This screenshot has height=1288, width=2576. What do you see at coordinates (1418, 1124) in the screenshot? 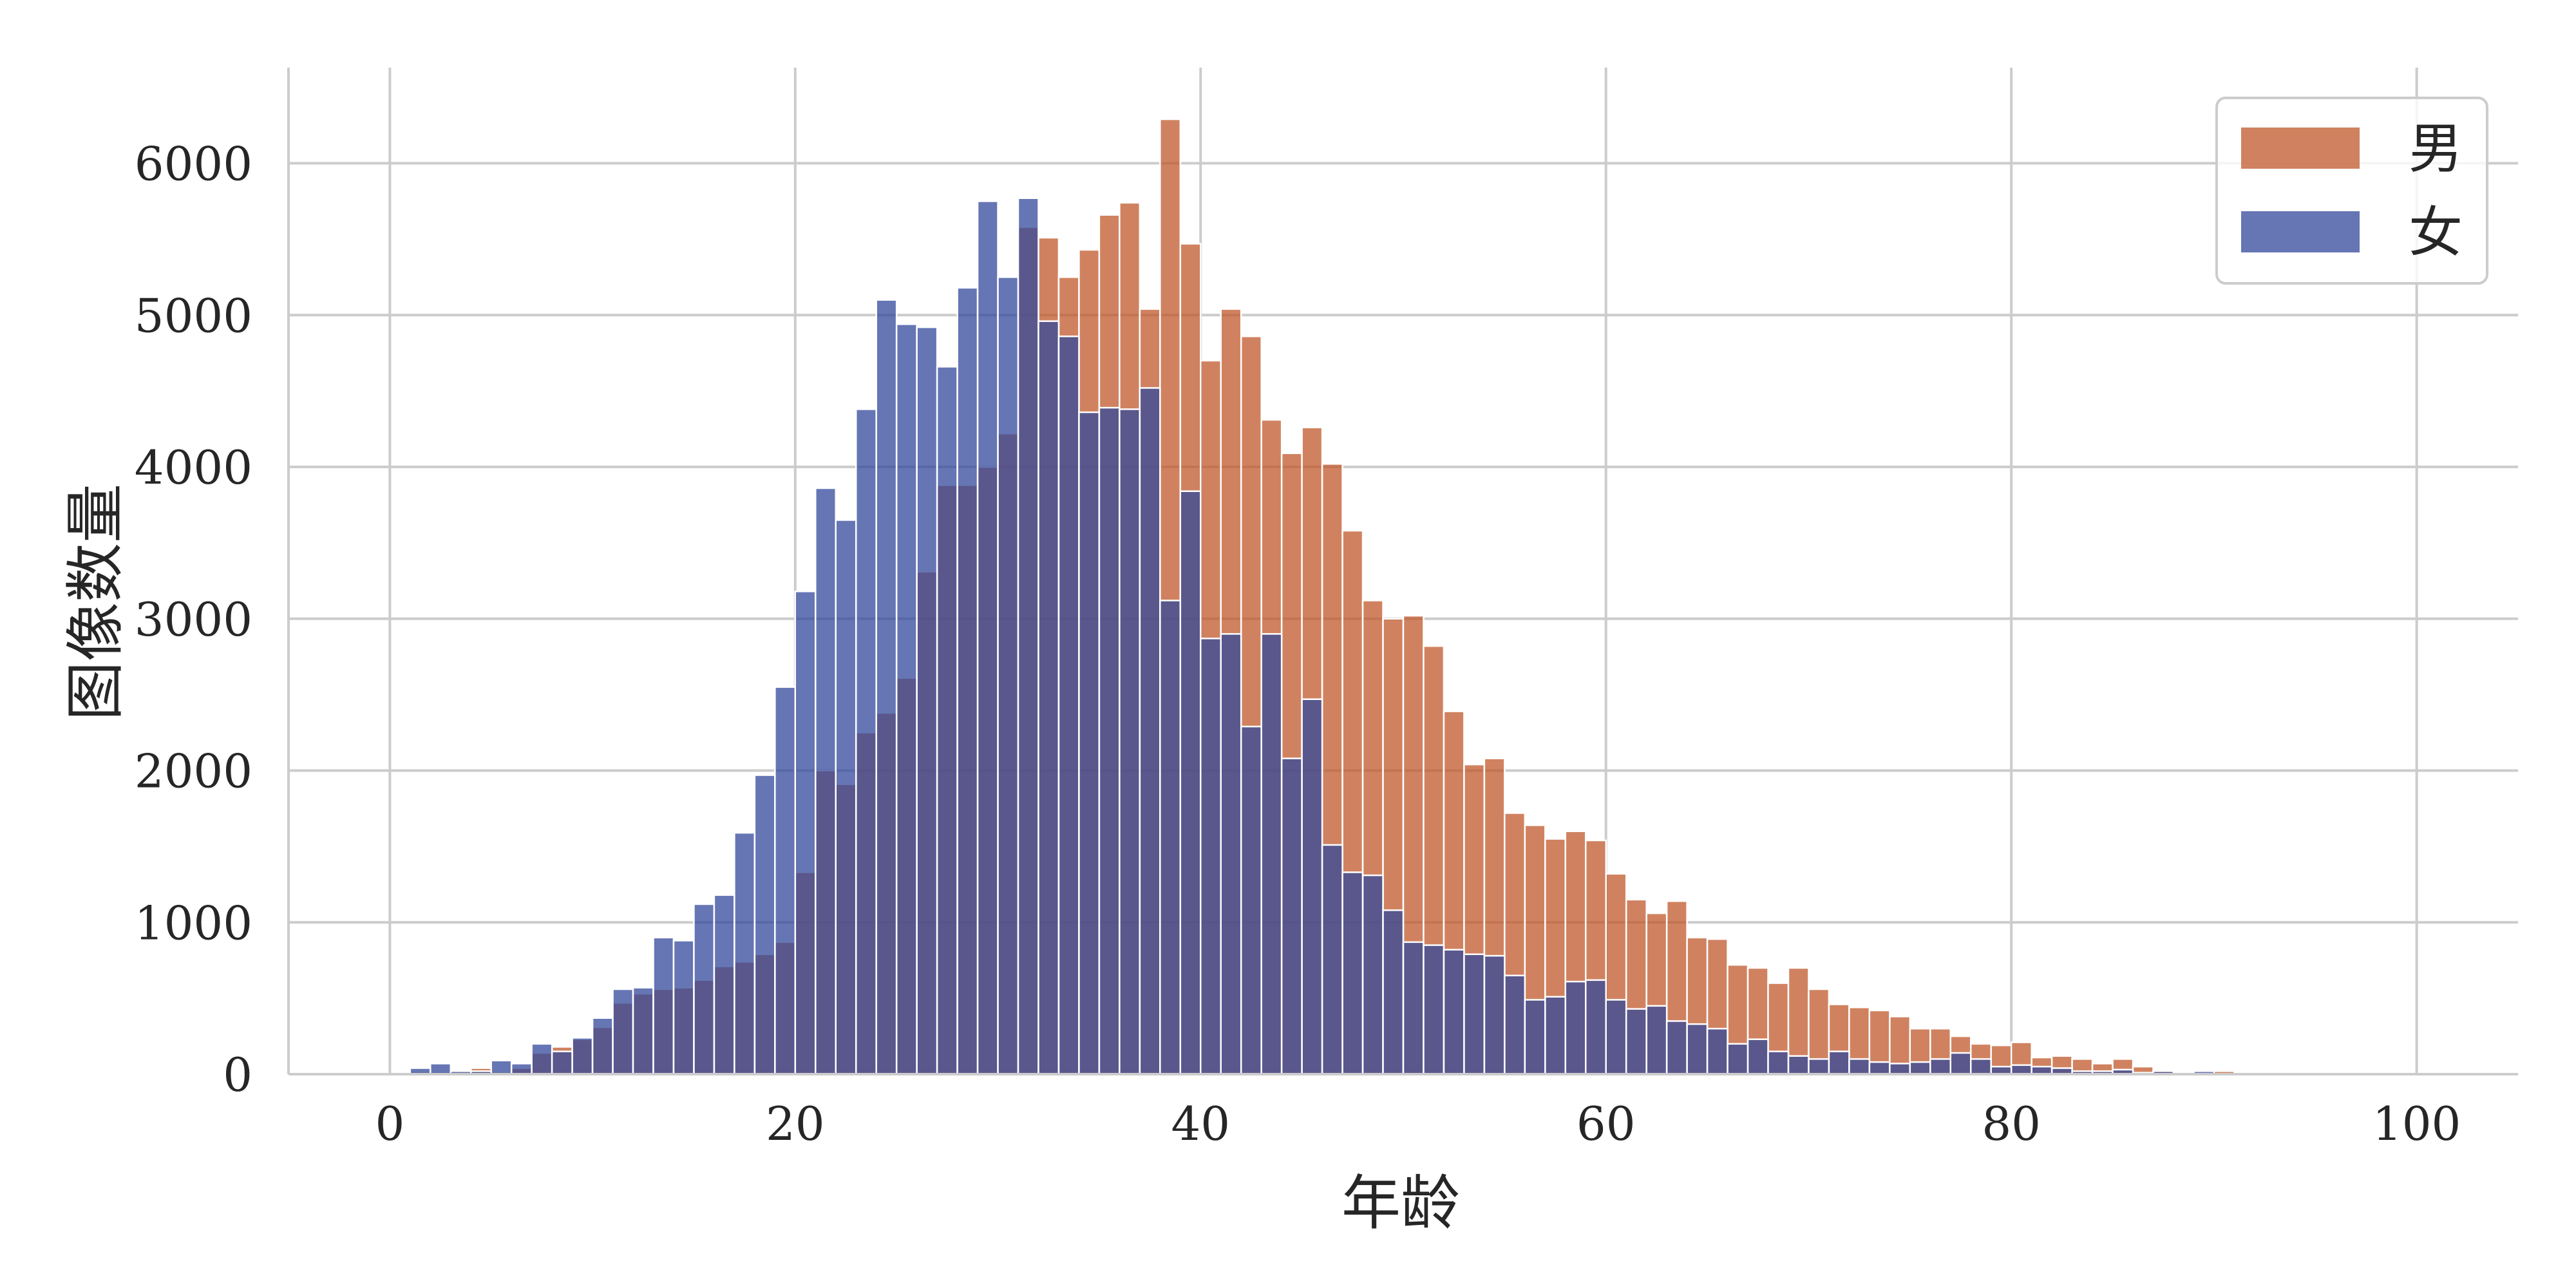
I see `x-axis-ticks: 0 20 40 60 80 100` at bounding box center [1418, 1124].